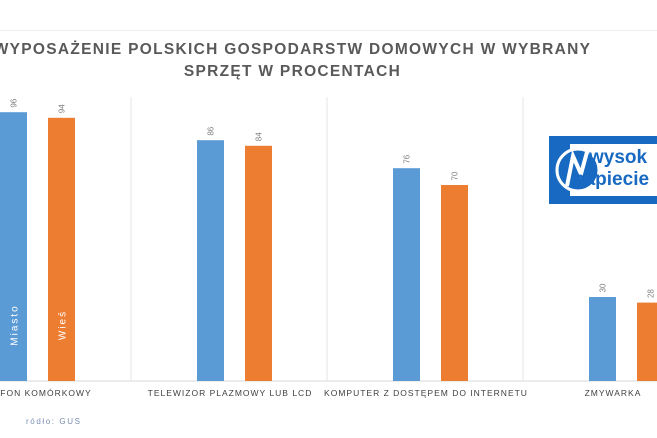 The width and height of the screenshot is (657, 438). Describe the element at coordinates (230, 393) in the screenshot. I see `category-label: TELEWIZOR PLAZMOWY LUB LCD` at that location.